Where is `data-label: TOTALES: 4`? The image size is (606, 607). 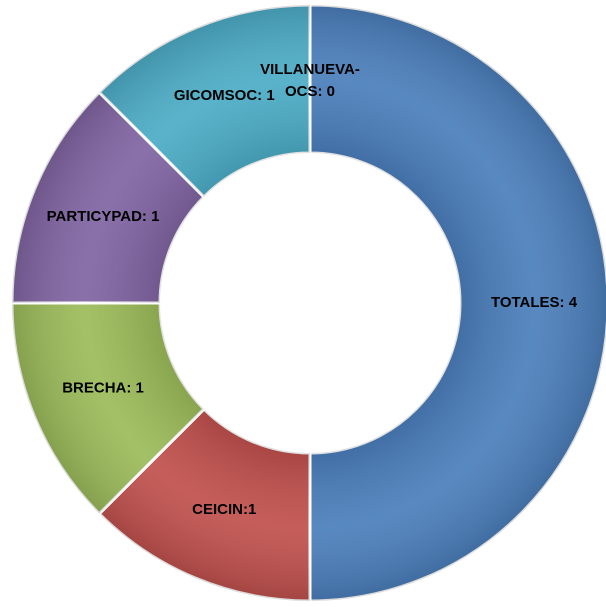 data-label: TOTALES: 4 is located at coordinates (534, 302).